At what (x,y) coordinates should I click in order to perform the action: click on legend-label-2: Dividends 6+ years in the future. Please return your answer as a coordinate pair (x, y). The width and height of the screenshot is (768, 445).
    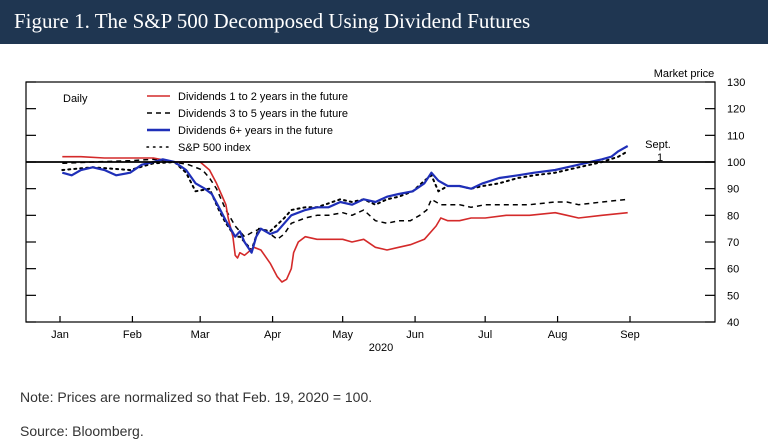
    Looking at the image, I should click on (255, 131).